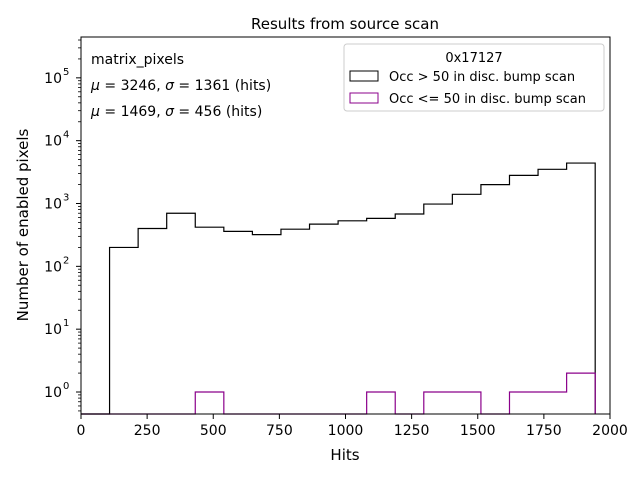  What do you see at coordinates (346, 431) in the screenshot?
I see `x-tick-label: 1000` at bounding box center [346, 431].